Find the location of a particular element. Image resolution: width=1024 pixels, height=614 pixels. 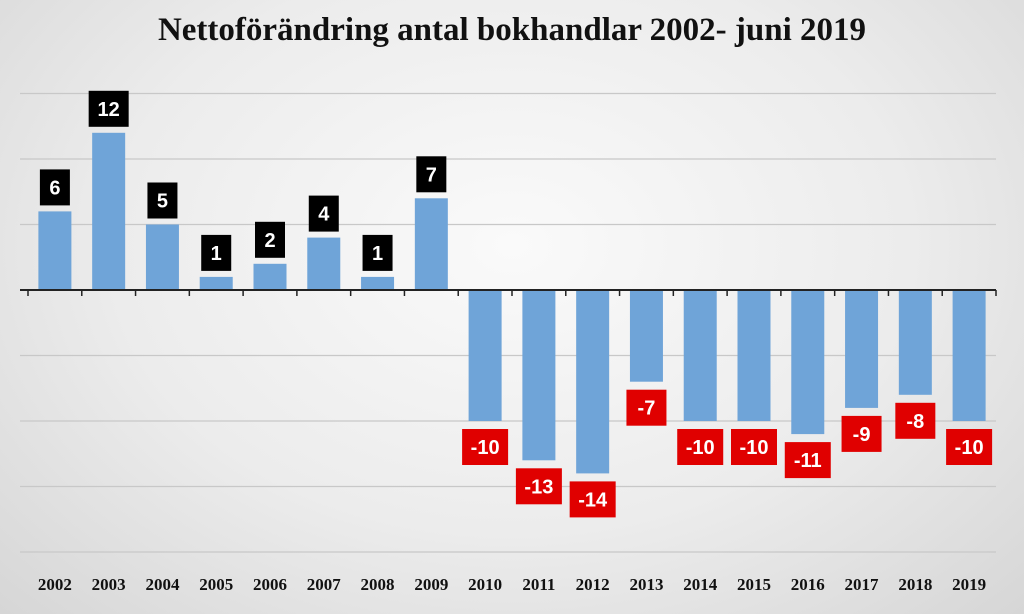

x-tick-label: 2014 is located at coordinates (700, 584).